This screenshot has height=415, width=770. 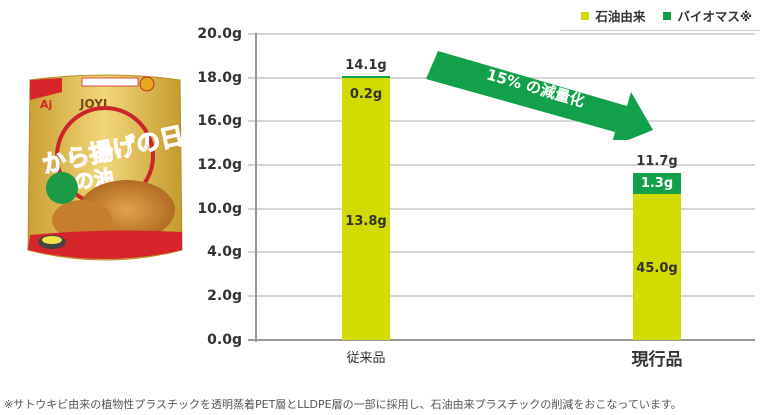 I want to click on legend-item-biomass: バイオマス※, so click(x=707, y=15).